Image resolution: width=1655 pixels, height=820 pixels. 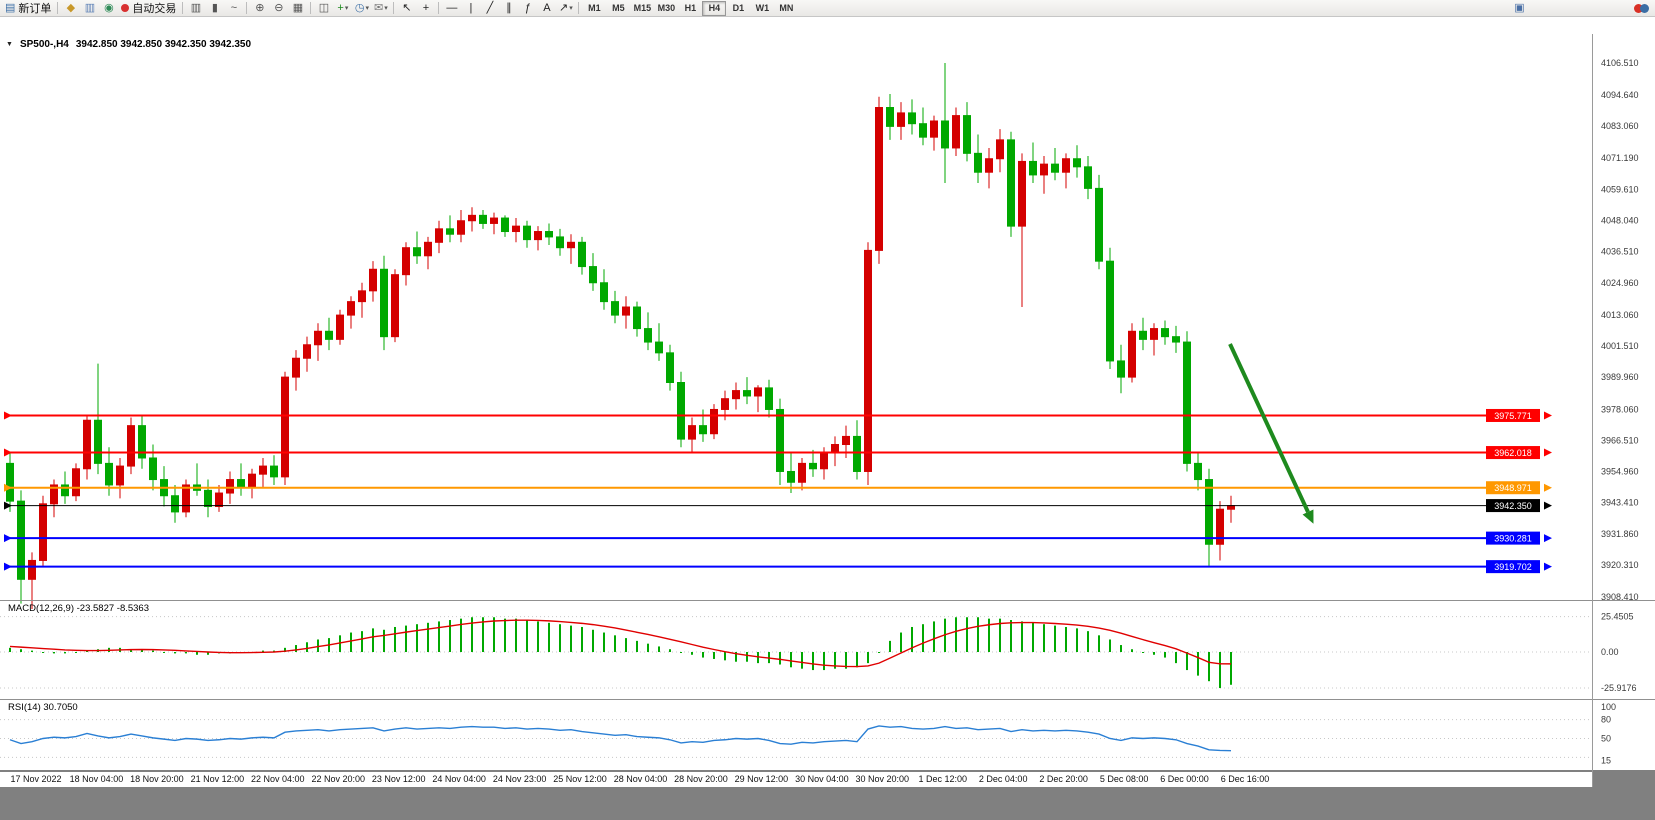 What do you see at coordinates (1519, 8) in the screenshot?
I see `chart-search-icon: ▣` at bounding box center [1519, 8].